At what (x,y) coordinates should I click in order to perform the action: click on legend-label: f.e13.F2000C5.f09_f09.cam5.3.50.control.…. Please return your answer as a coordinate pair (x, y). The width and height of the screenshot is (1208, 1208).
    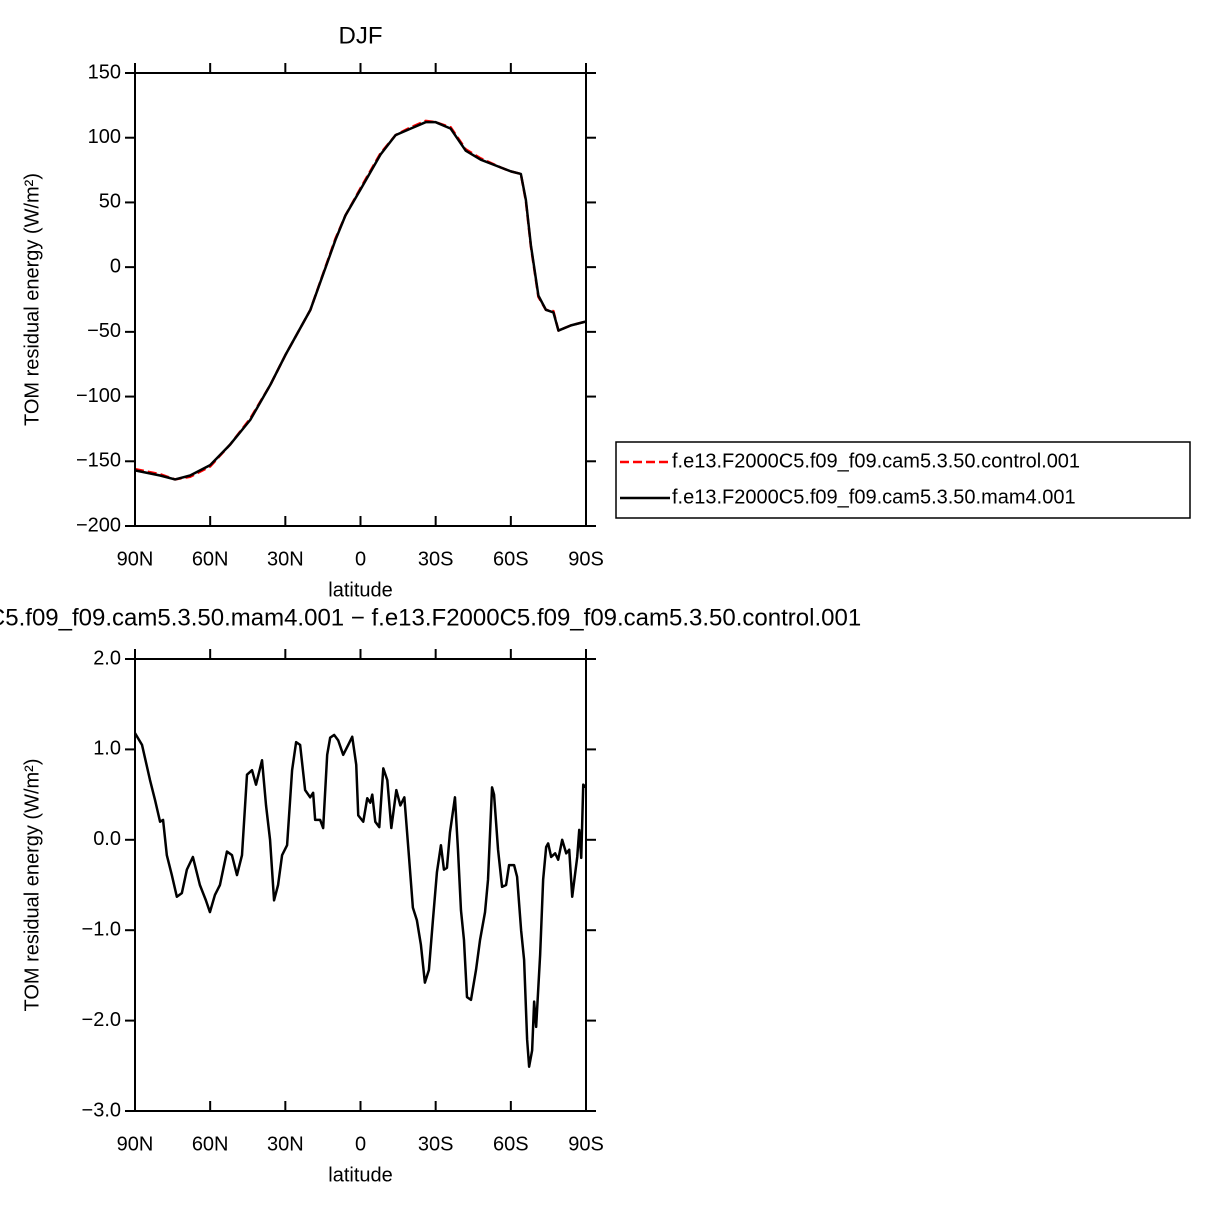
    Looking at the image, I should click on (876, 461).